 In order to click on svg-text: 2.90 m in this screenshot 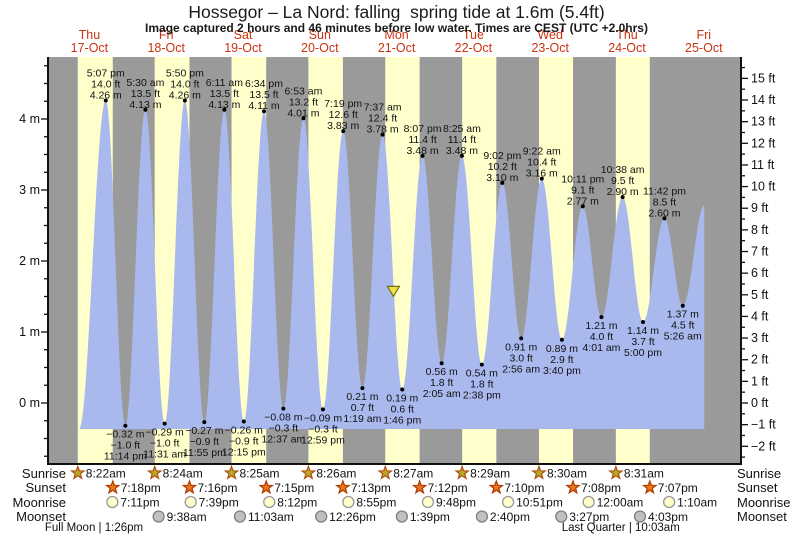, I will do `click(623, 192)`.